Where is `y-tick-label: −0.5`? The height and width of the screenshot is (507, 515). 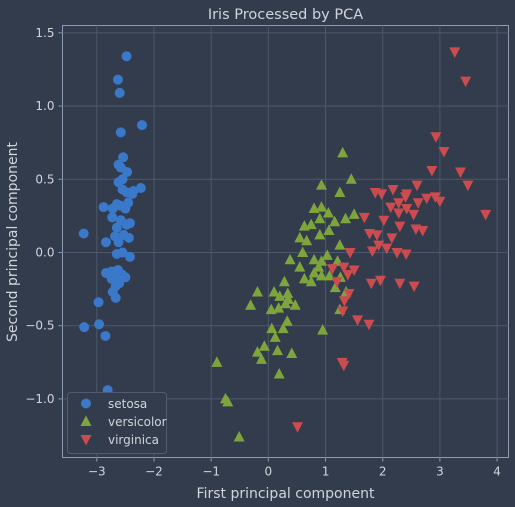 y-tick-label: −0.5 is located at coordinates (39, 326).